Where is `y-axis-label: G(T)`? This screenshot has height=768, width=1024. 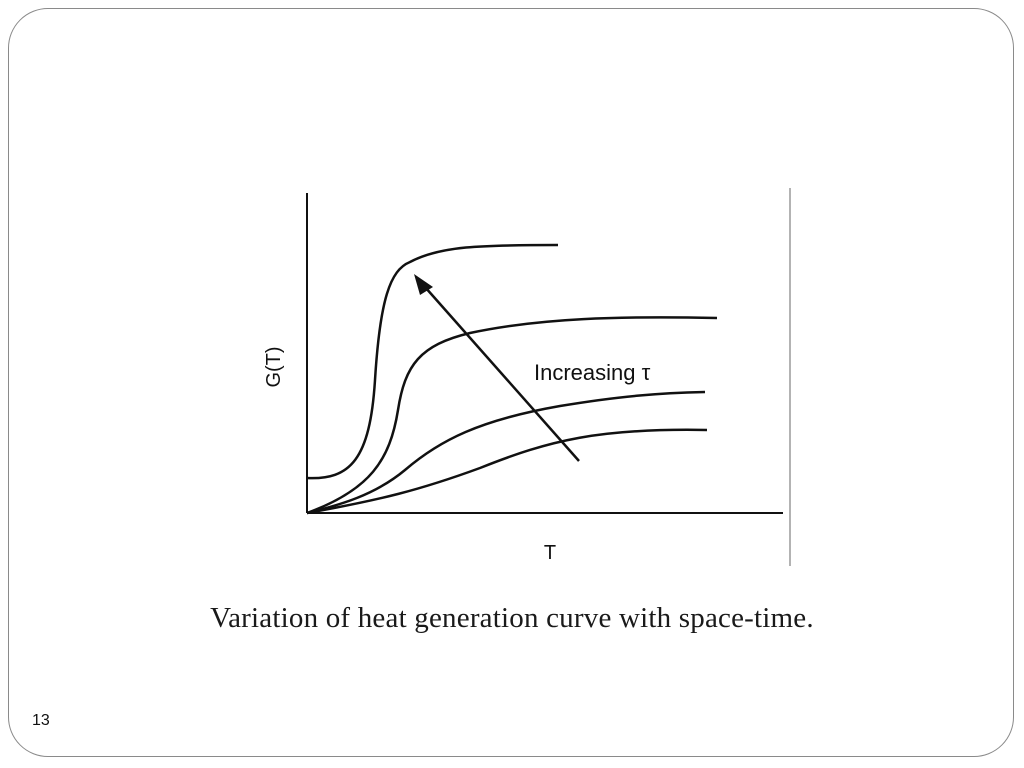
y-axis-label: G(T) is located at coordinates (274, 366).